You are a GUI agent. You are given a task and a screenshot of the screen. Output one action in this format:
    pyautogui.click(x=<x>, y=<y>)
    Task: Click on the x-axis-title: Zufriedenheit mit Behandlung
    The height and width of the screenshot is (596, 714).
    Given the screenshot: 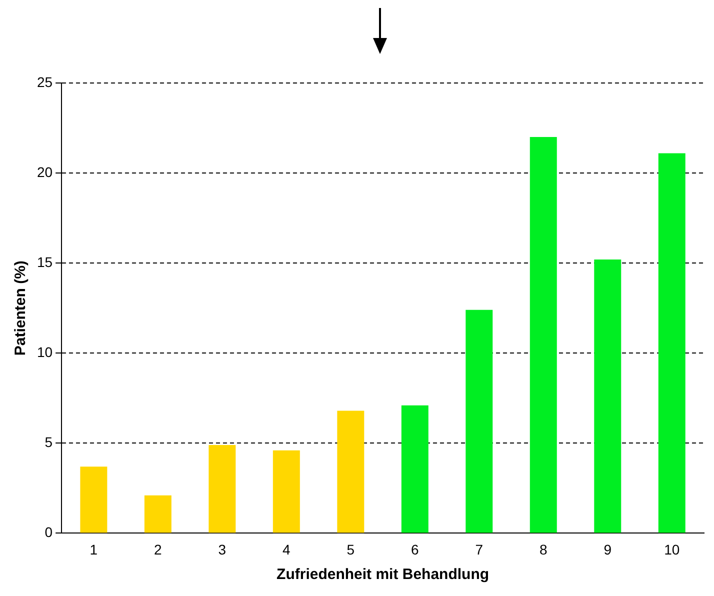 What is the action you would take?
    pyautogui.click(x=383, y=575)
    